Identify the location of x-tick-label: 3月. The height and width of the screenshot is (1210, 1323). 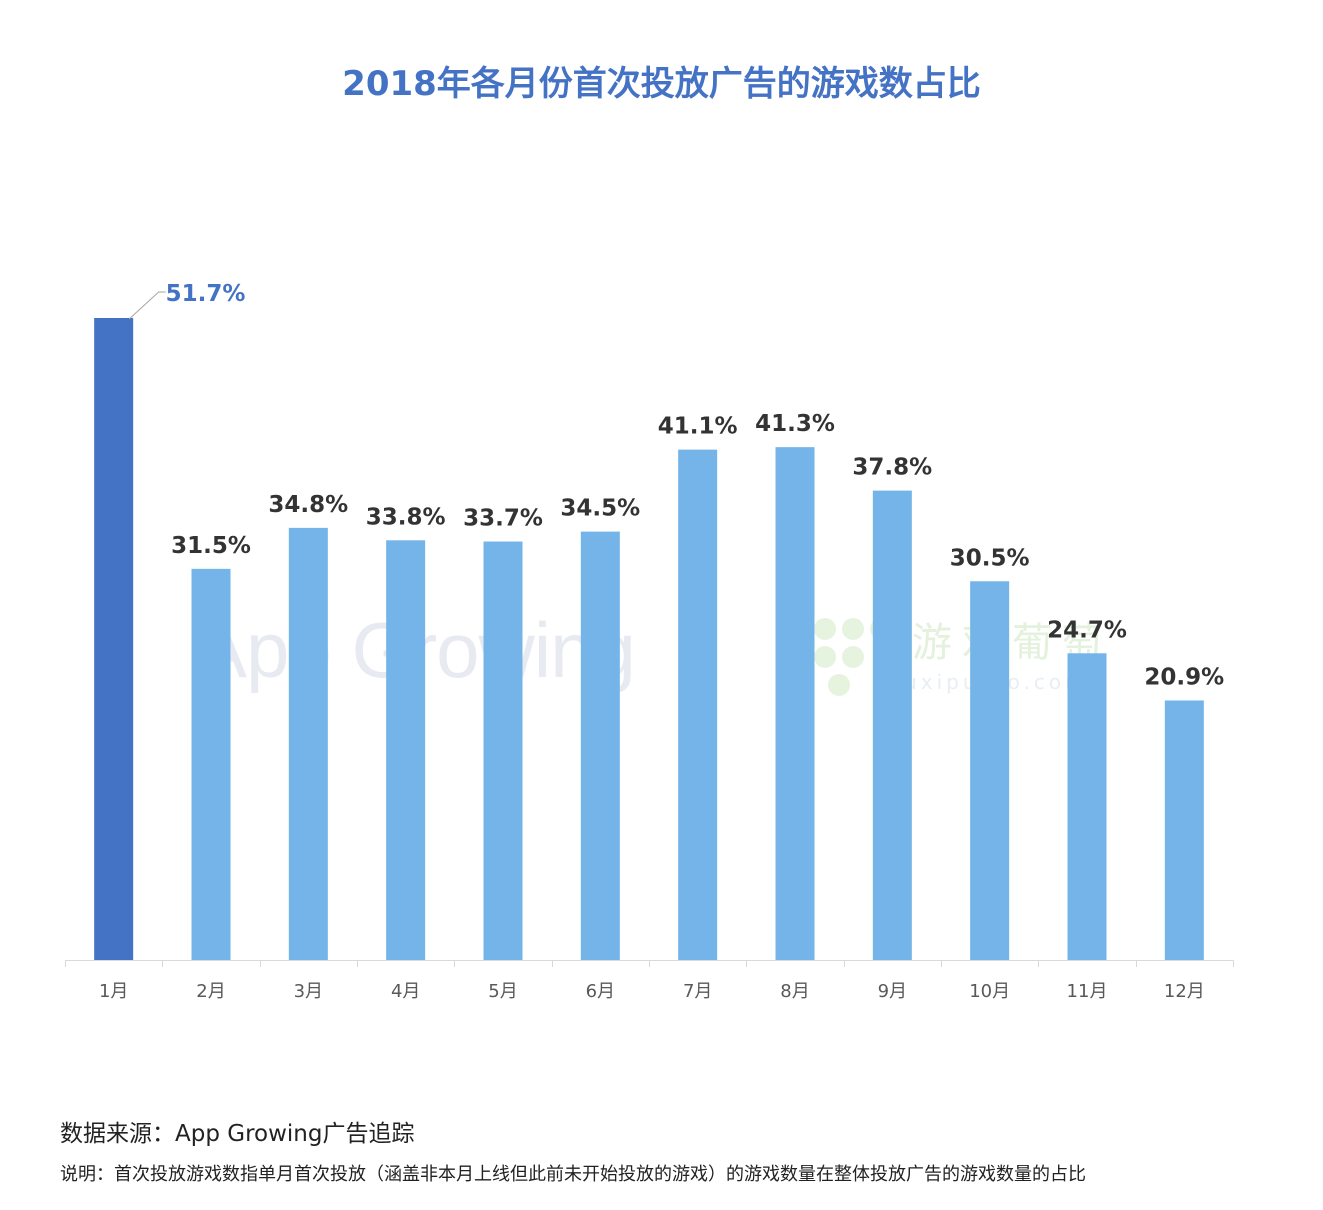
(308, 991).